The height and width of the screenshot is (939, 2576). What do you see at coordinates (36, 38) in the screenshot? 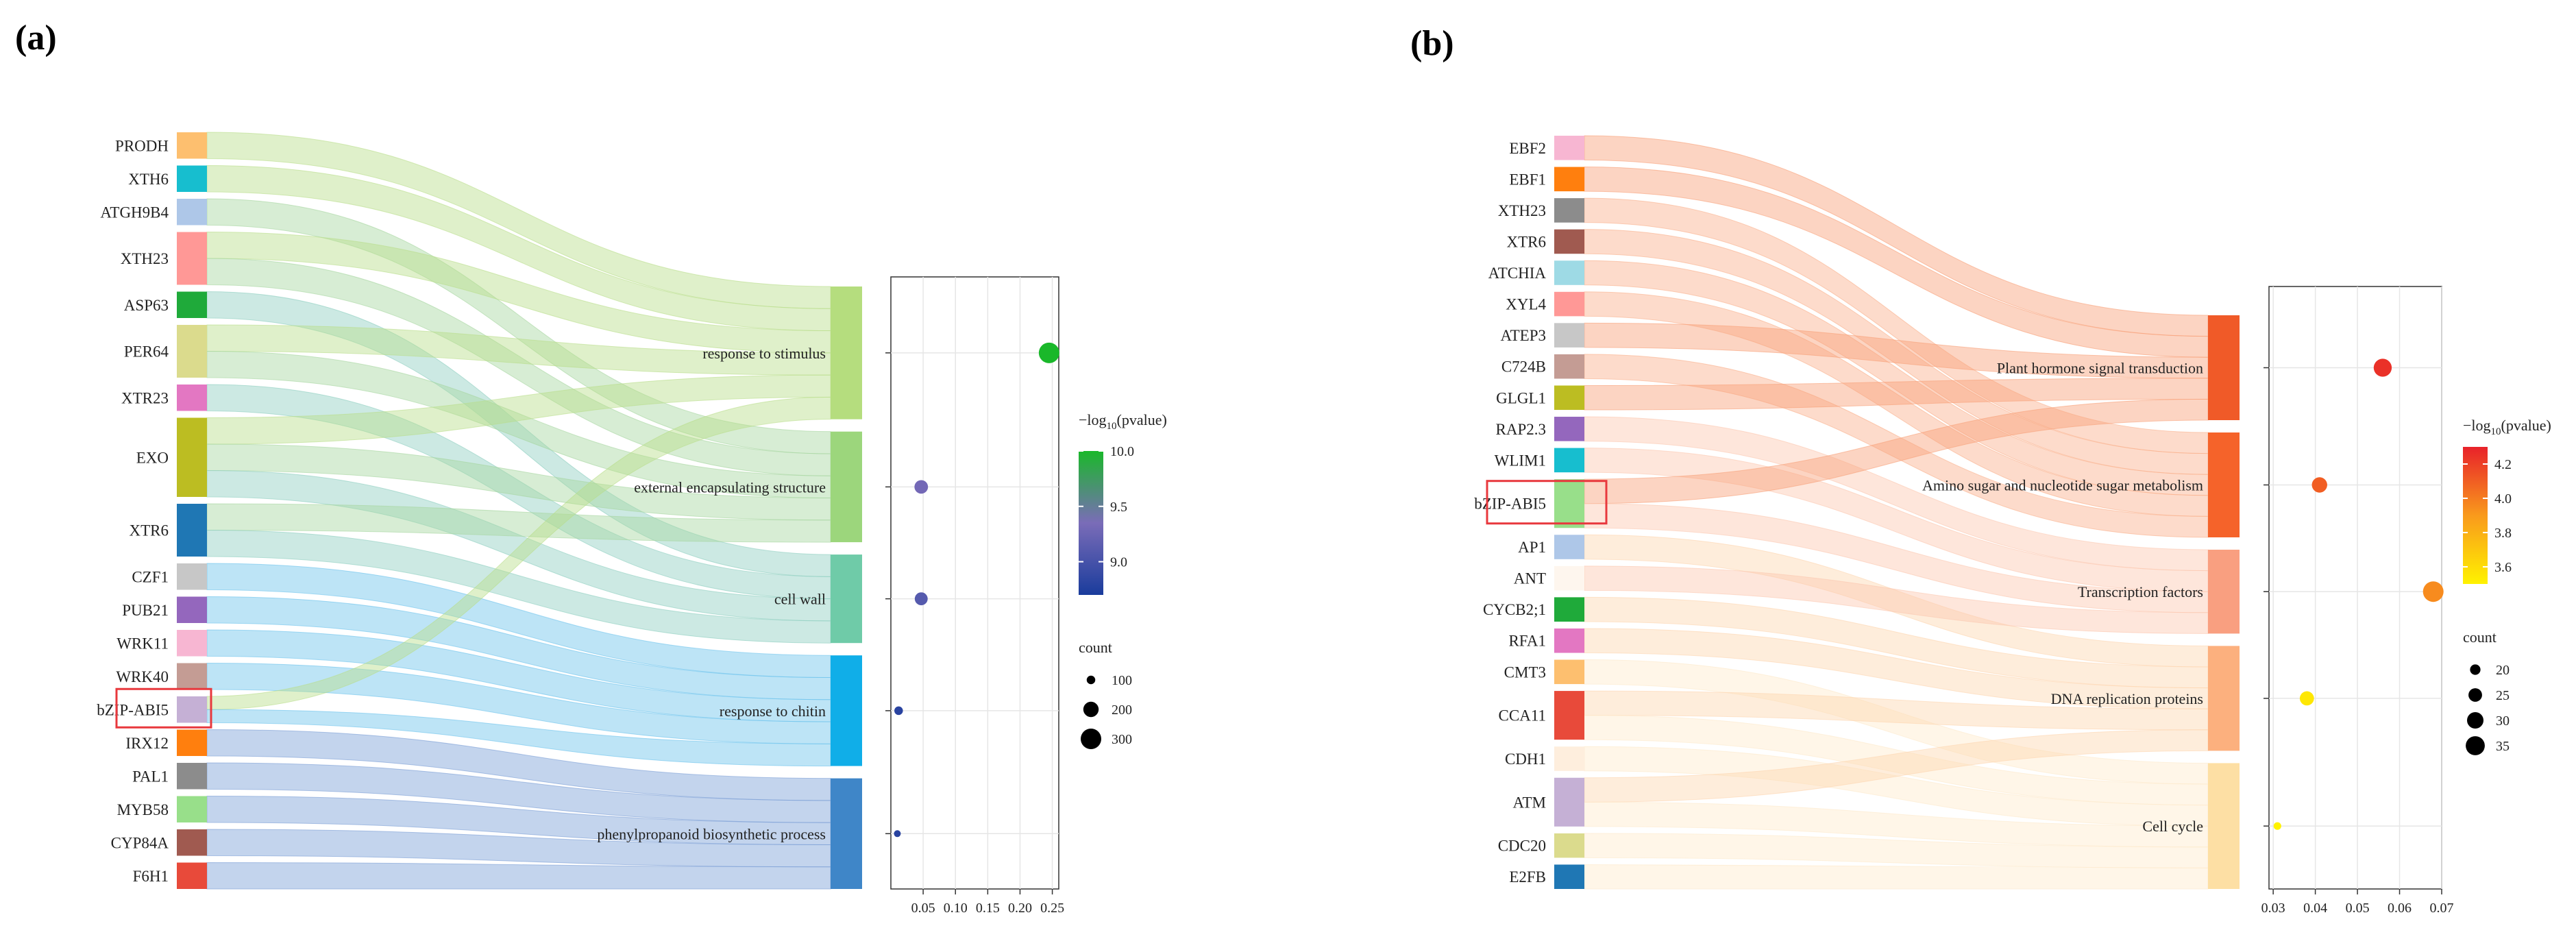
I see `panel-label: (a)` at bounding box center [36, 38].